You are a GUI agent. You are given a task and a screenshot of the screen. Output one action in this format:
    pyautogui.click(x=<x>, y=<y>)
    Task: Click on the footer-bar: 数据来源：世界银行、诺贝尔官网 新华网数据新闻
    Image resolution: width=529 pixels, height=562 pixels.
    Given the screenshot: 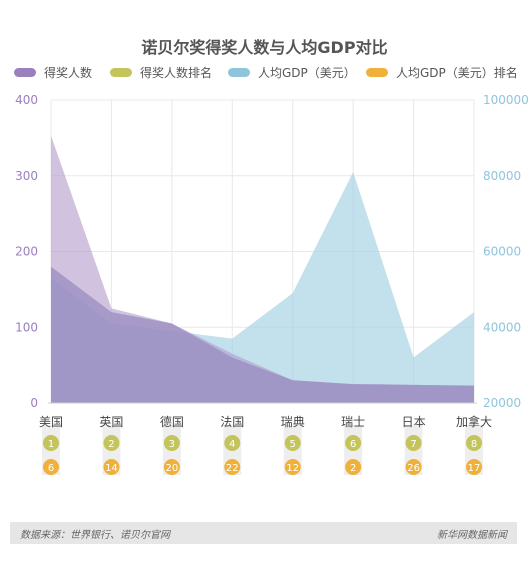 What is the action you would take?
    pyautogui.click(x=263, y=533)
    